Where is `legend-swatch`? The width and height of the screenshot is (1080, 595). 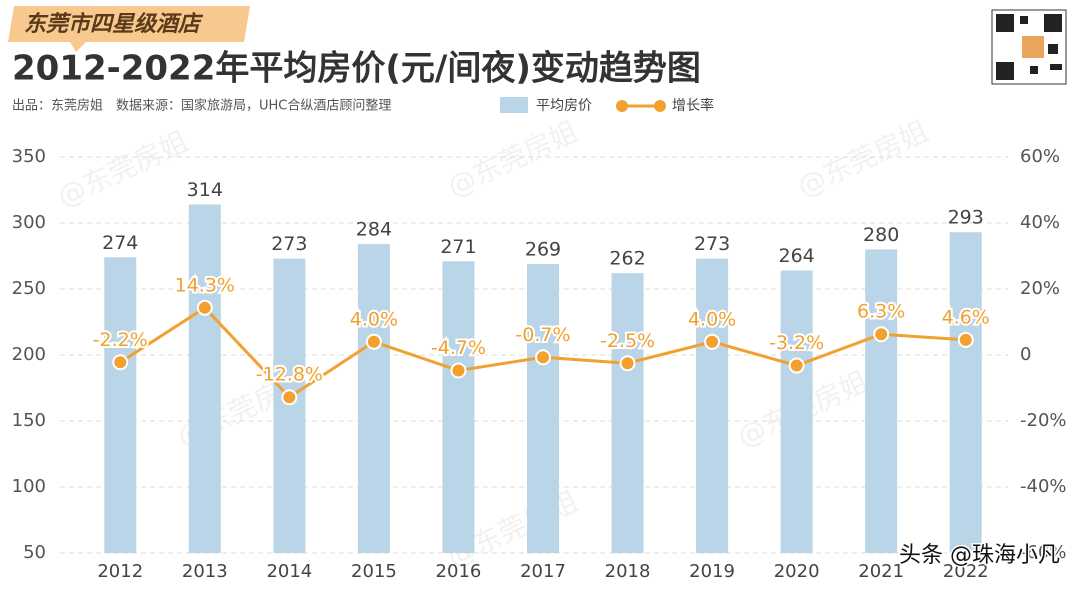 legend-swatch is located at coordinates (514, 105).